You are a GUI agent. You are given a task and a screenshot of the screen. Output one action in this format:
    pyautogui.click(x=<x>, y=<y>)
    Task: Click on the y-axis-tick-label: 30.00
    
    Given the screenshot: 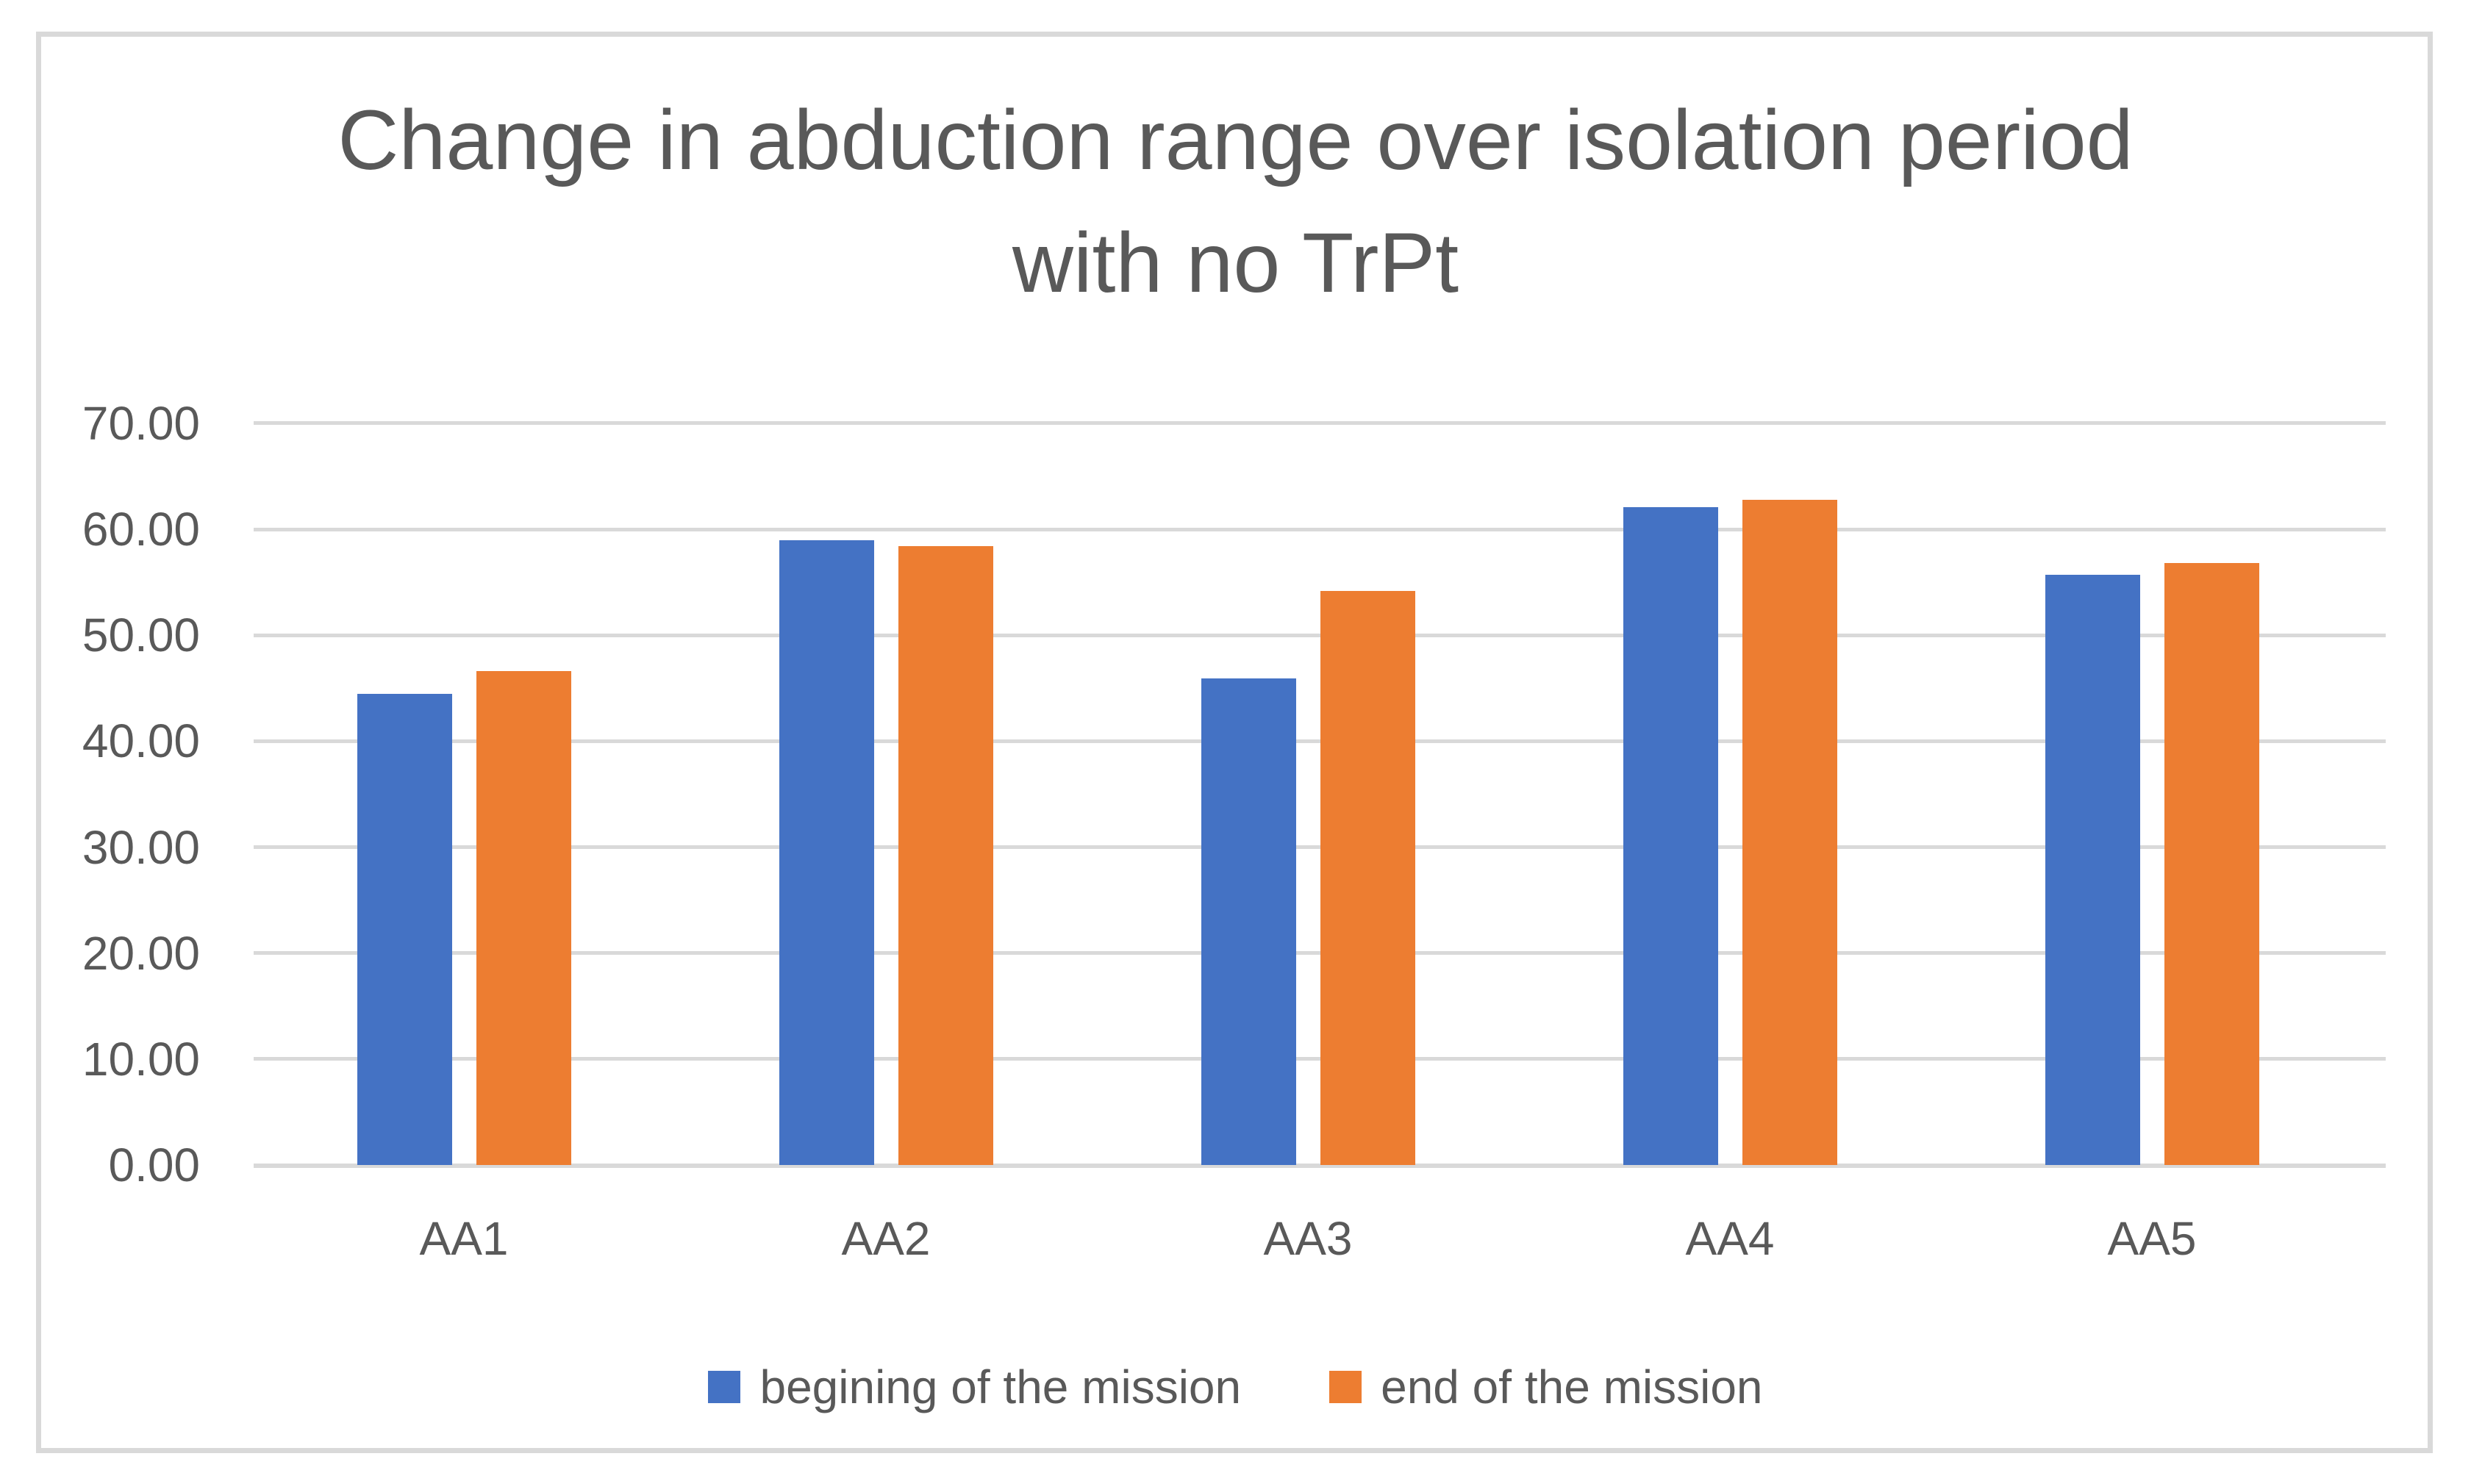 What is the action you would take?
    pyautogui.click(x=141, y=847)
    